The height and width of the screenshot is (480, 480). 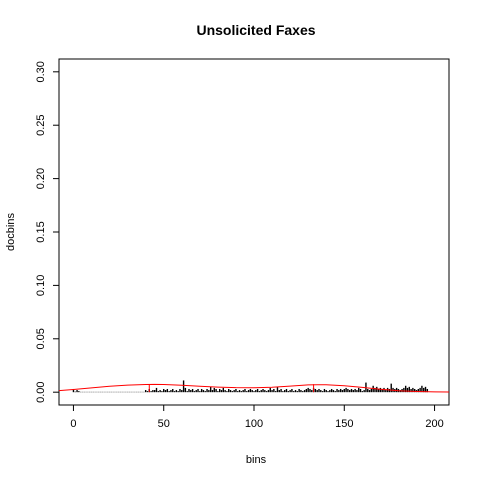 I want to click on y-tick-label: 0.00, so click(x=41, y=391).